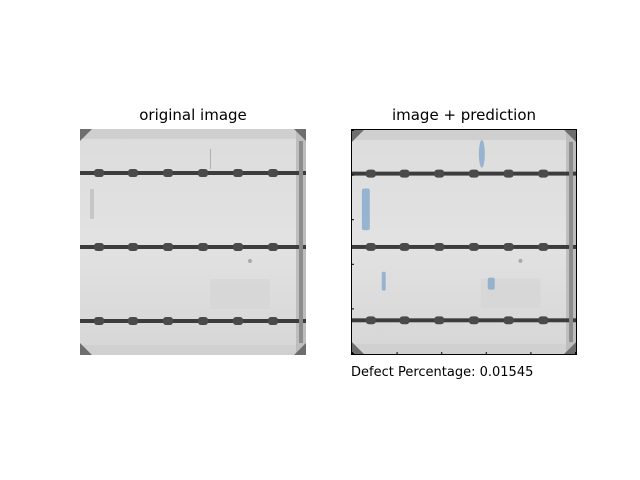  Describe the element at coordinates (442, 372) in the screenshot. I see `defect-percentage-caption: Defect Percentage: 0.01545` at that location.